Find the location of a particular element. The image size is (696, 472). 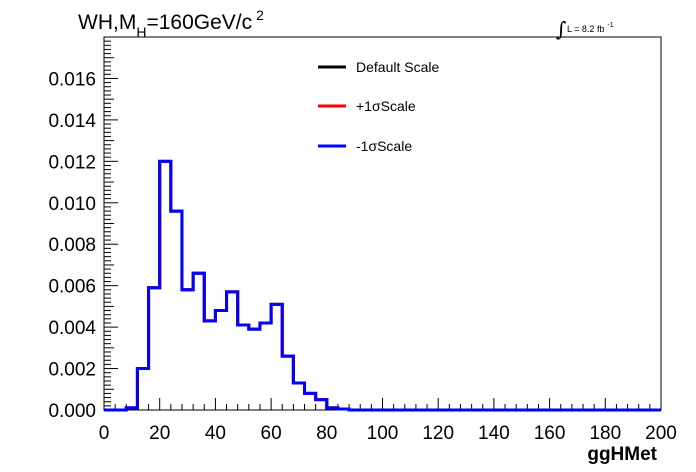

title-subscript: H is located at coordinates (141, 32).